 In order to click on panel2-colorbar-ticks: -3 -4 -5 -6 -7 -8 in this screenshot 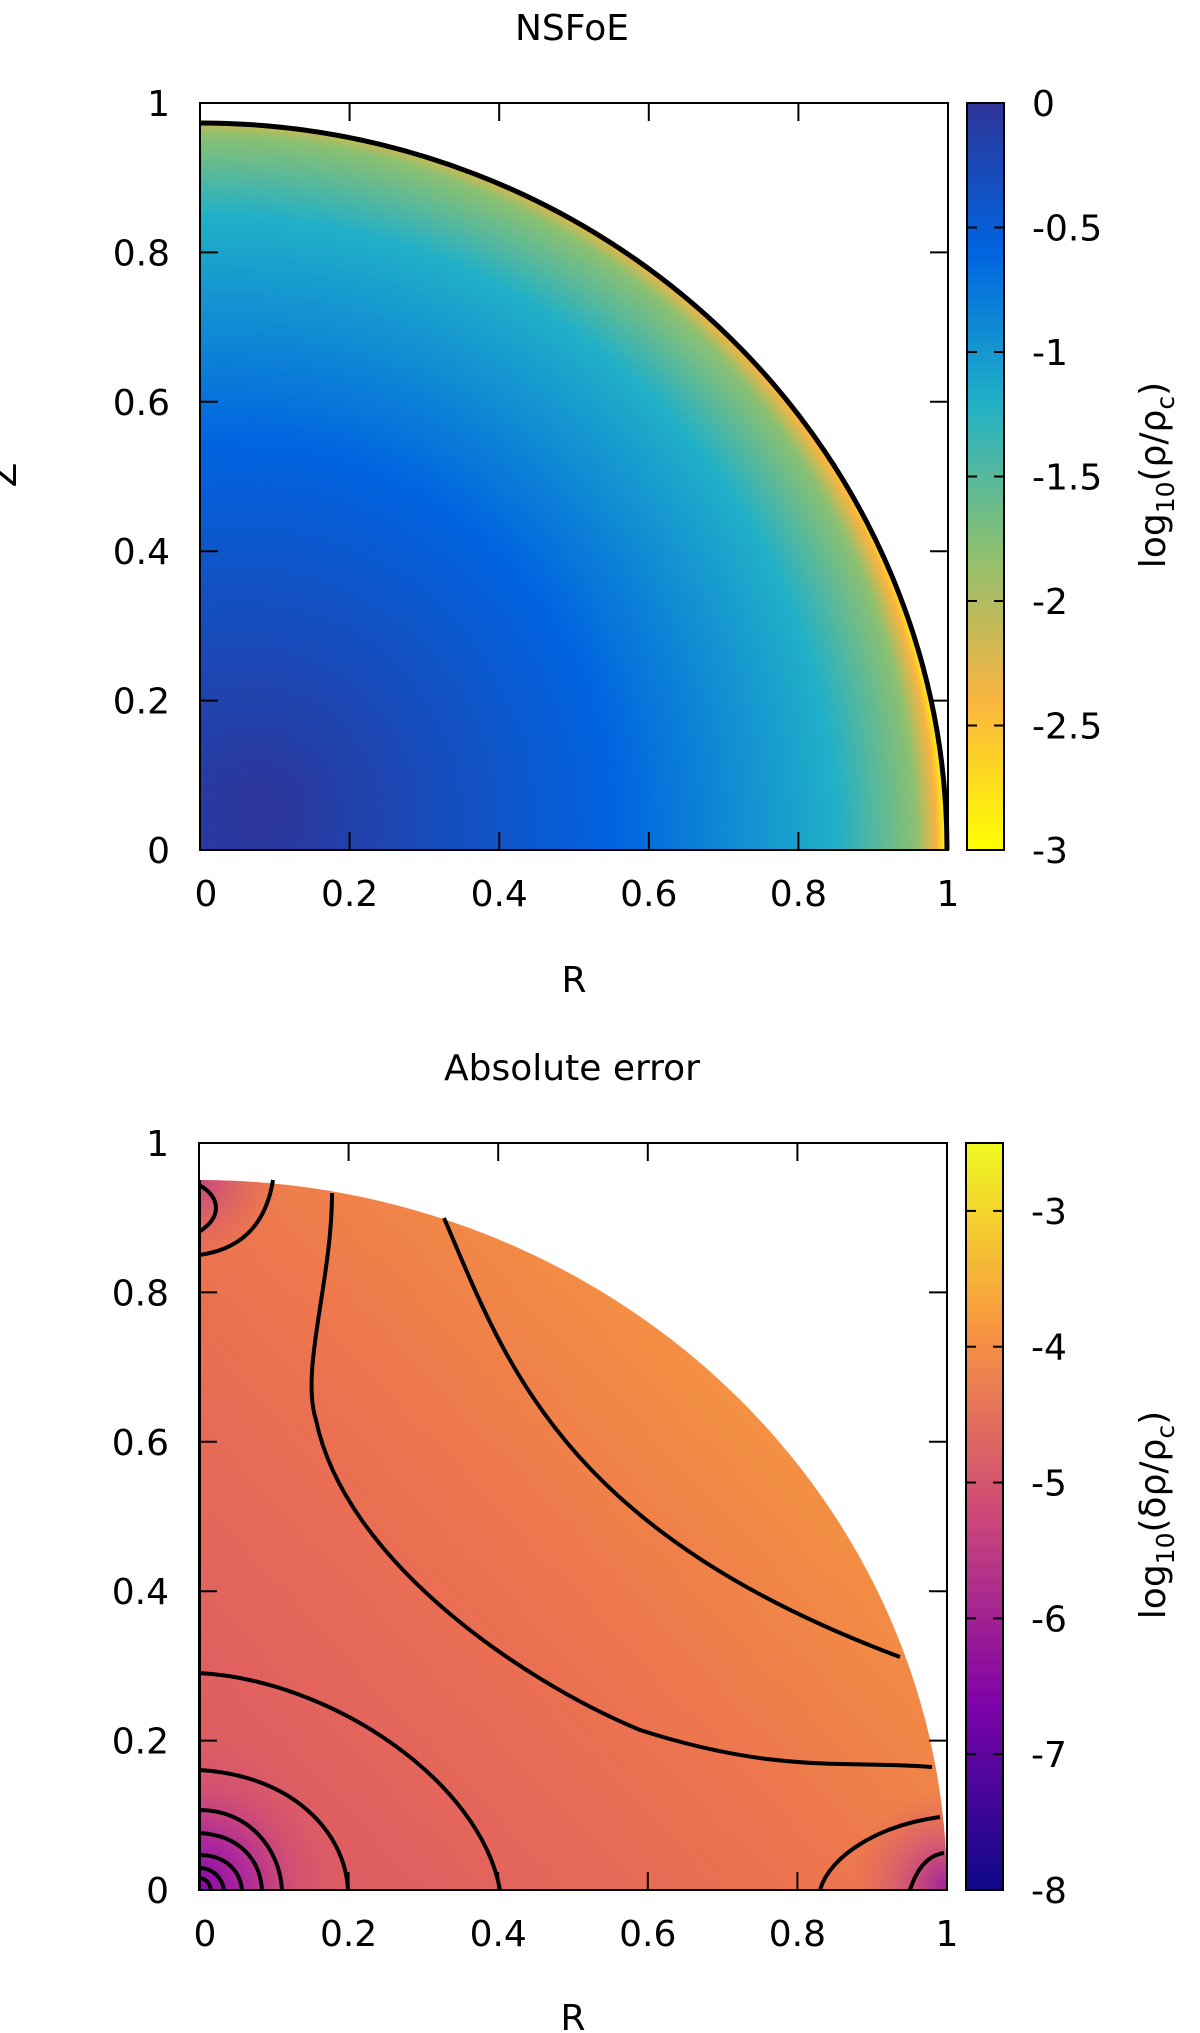, I will do `click(1016, 1552)`.